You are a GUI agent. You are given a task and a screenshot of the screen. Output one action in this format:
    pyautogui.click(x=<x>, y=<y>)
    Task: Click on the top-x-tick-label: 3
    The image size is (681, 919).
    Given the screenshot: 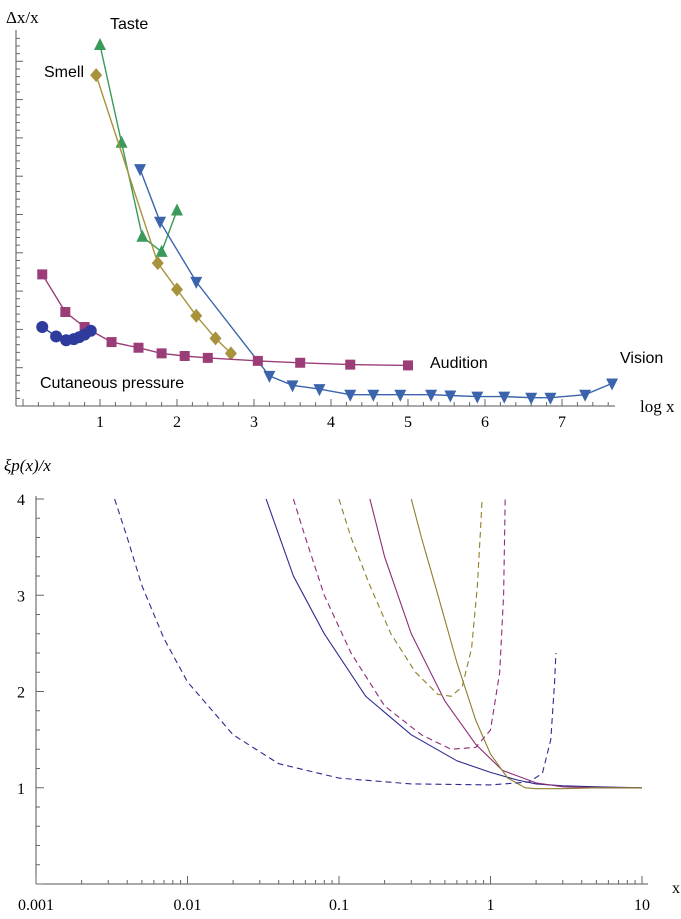 What is the action you would take?
    pyautogui.click(x=254, y=422)
    